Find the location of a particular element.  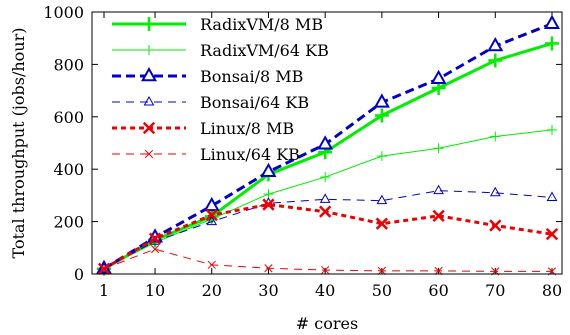

legend-entry: Bonsai/8 MB is located at coordinates (207, 76).